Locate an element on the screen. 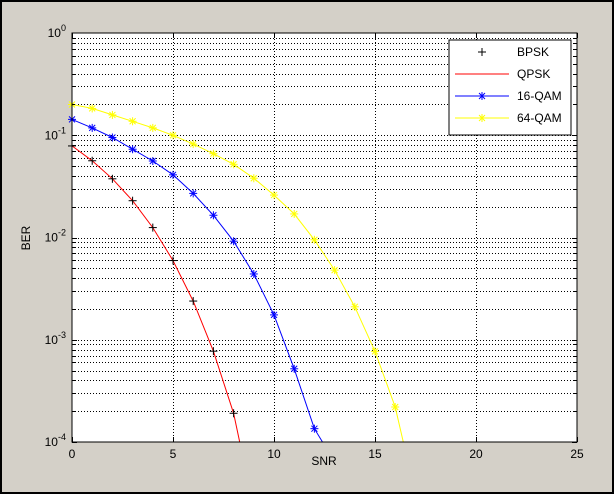 The image size is (614, 494). legend-item-64-qam: 64-QAM is located at coordinates (508, 118).